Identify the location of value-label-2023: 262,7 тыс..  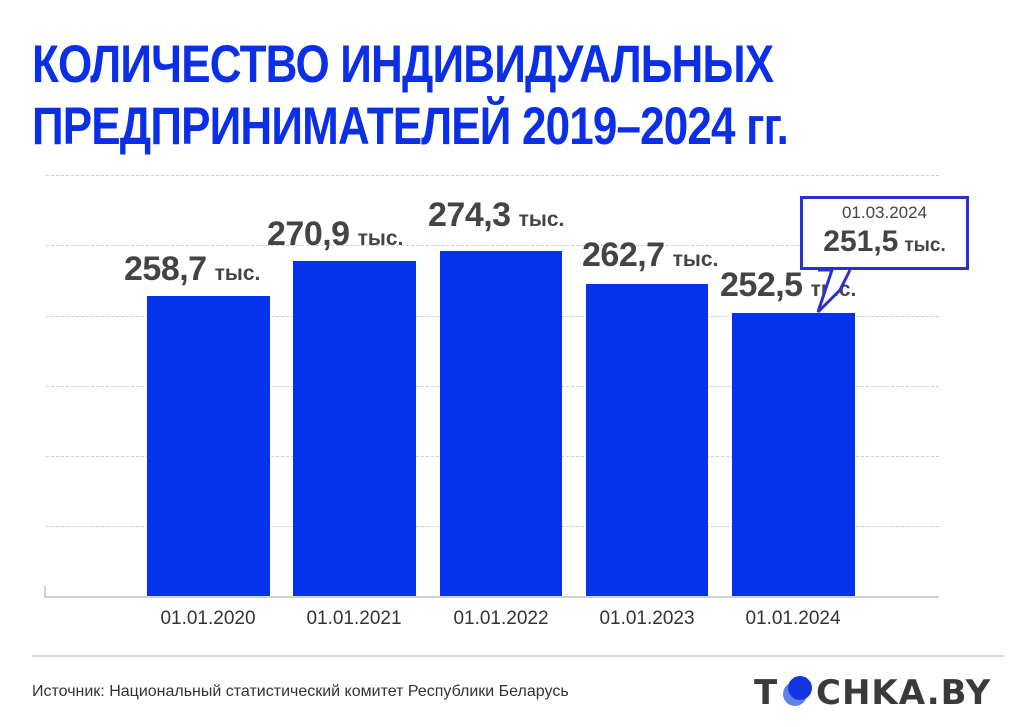
(650, 255).